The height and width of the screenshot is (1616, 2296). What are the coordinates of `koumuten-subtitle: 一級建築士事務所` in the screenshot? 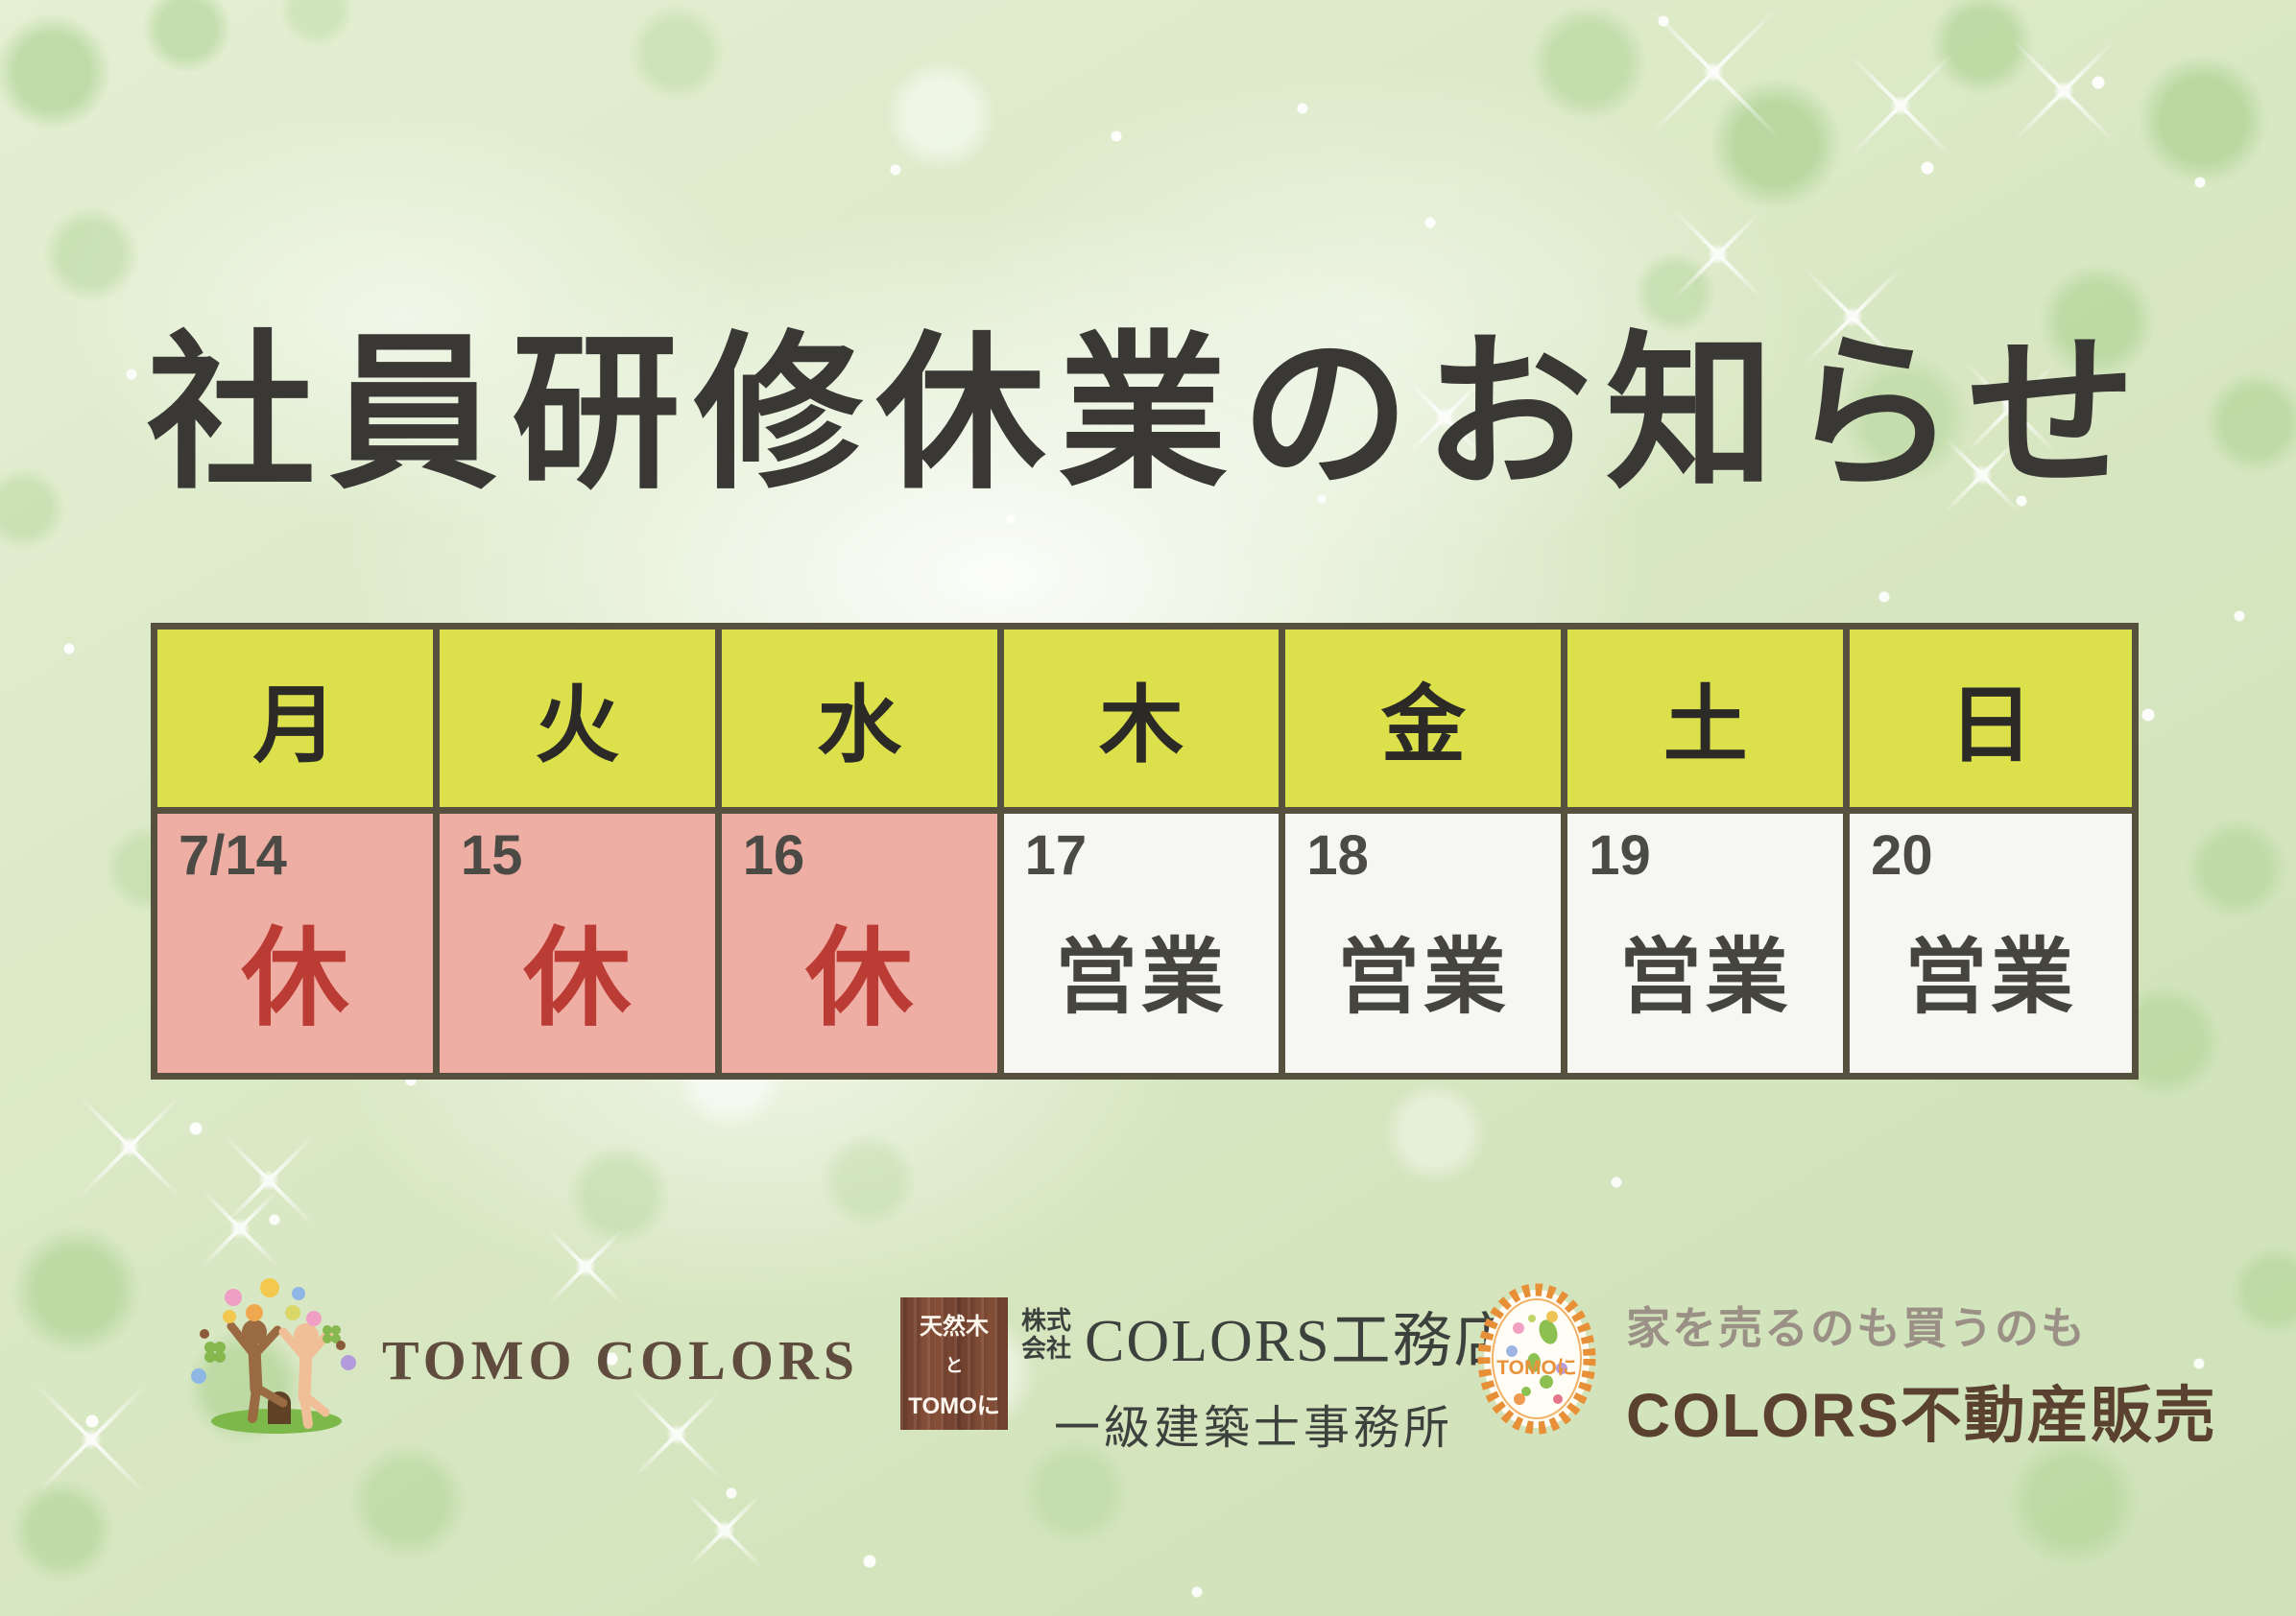 It's located at (1254, 1428).